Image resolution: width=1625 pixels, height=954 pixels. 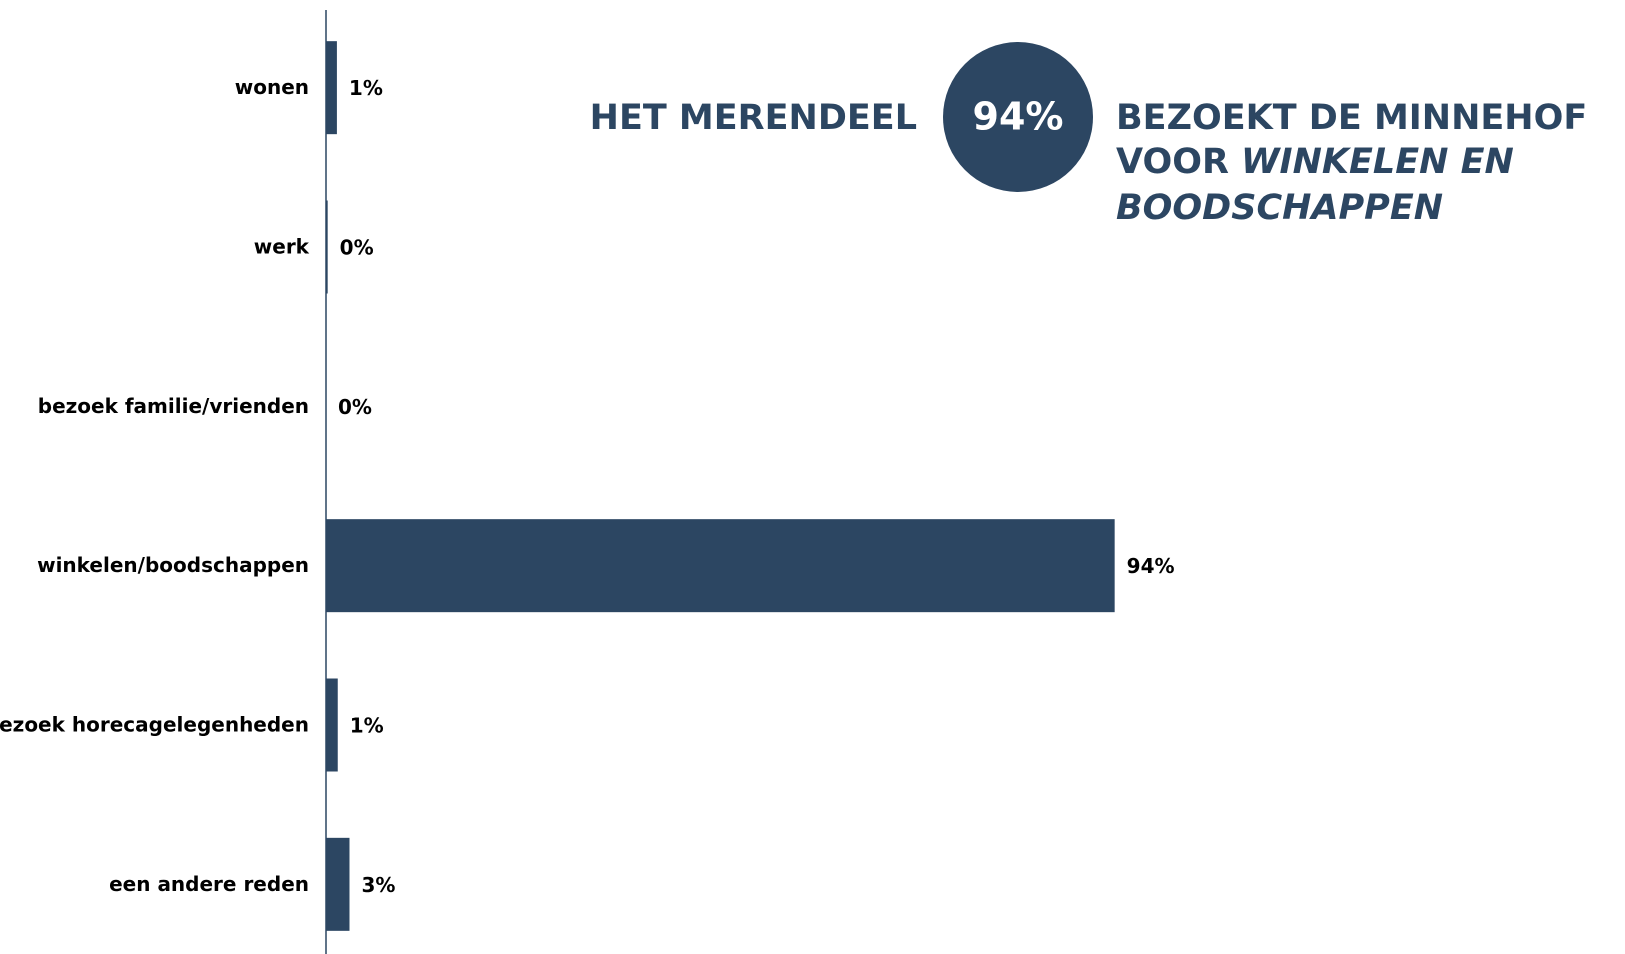 What do you see at coordinates (1151, 566) in the screenshot?
I see `value-label: 94%` at bounding box center [1151, 566].